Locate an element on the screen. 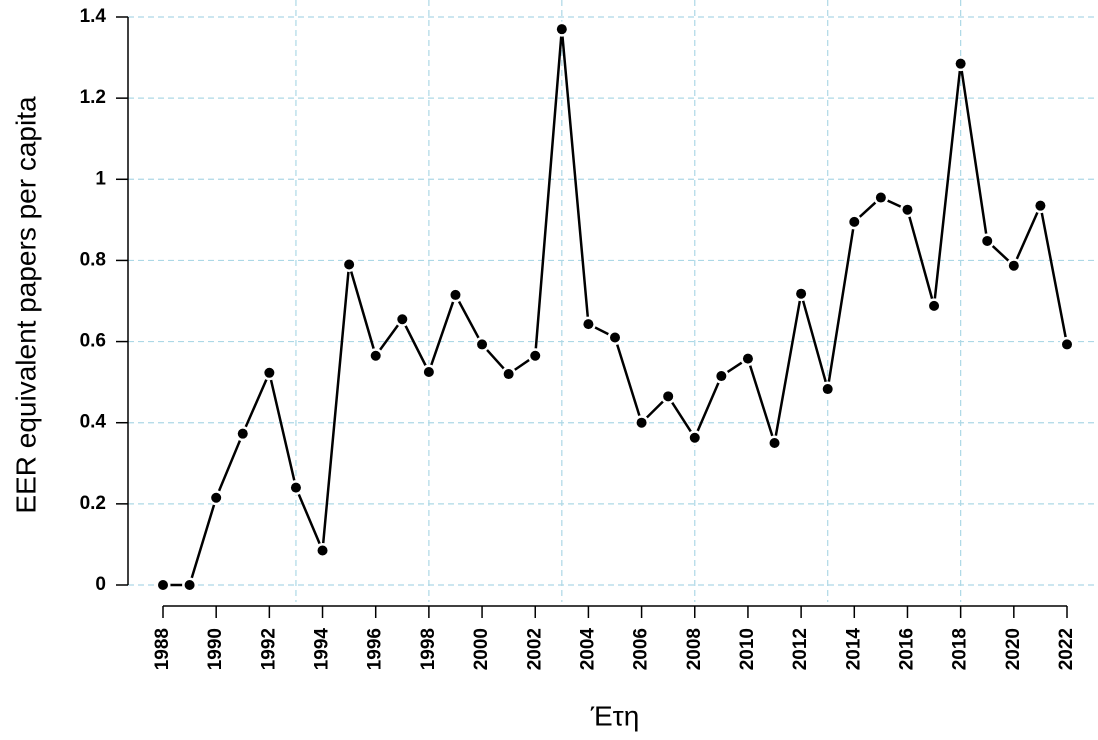 The height and width of the screenshot is (740, 1098). x-tick-label: 2020 is located at coordinates (1013, 649).